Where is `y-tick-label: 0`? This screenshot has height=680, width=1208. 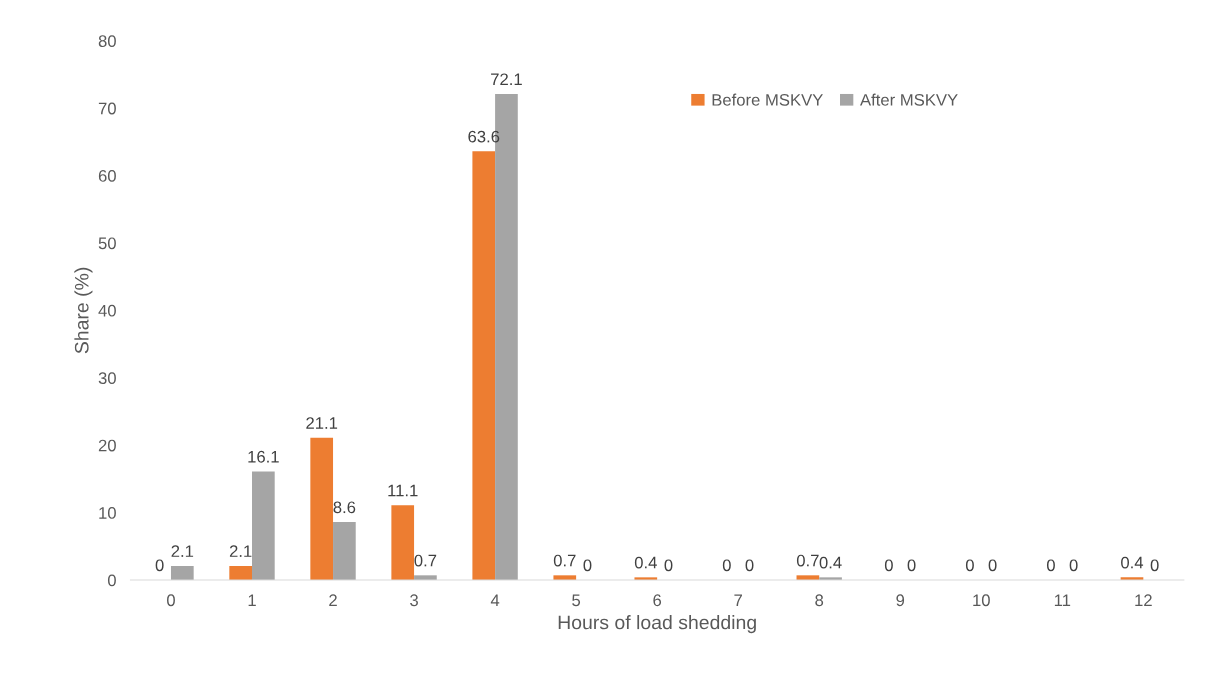
y-tick-label: 0 is located at coordinates (111, 580).